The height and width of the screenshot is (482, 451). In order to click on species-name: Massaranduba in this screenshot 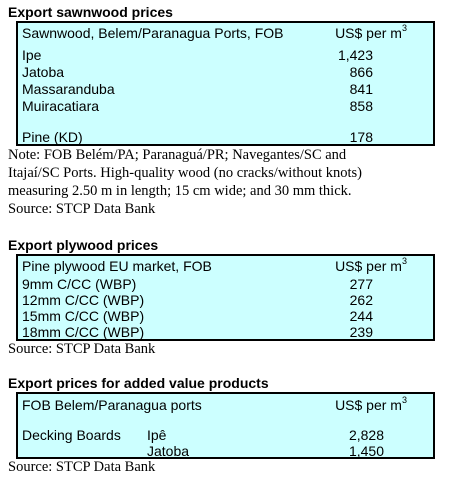, I will do `click(68, 89)`.